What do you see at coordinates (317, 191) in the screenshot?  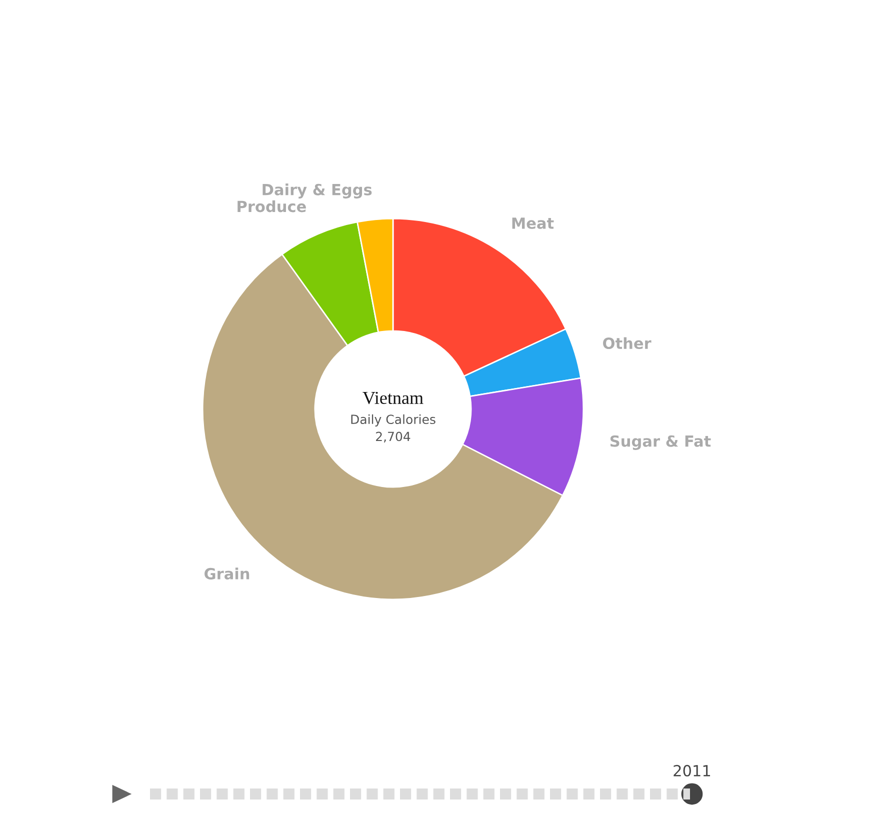 I see `slice-label: Dairy & Eggs` at bounding box center [317, 191].